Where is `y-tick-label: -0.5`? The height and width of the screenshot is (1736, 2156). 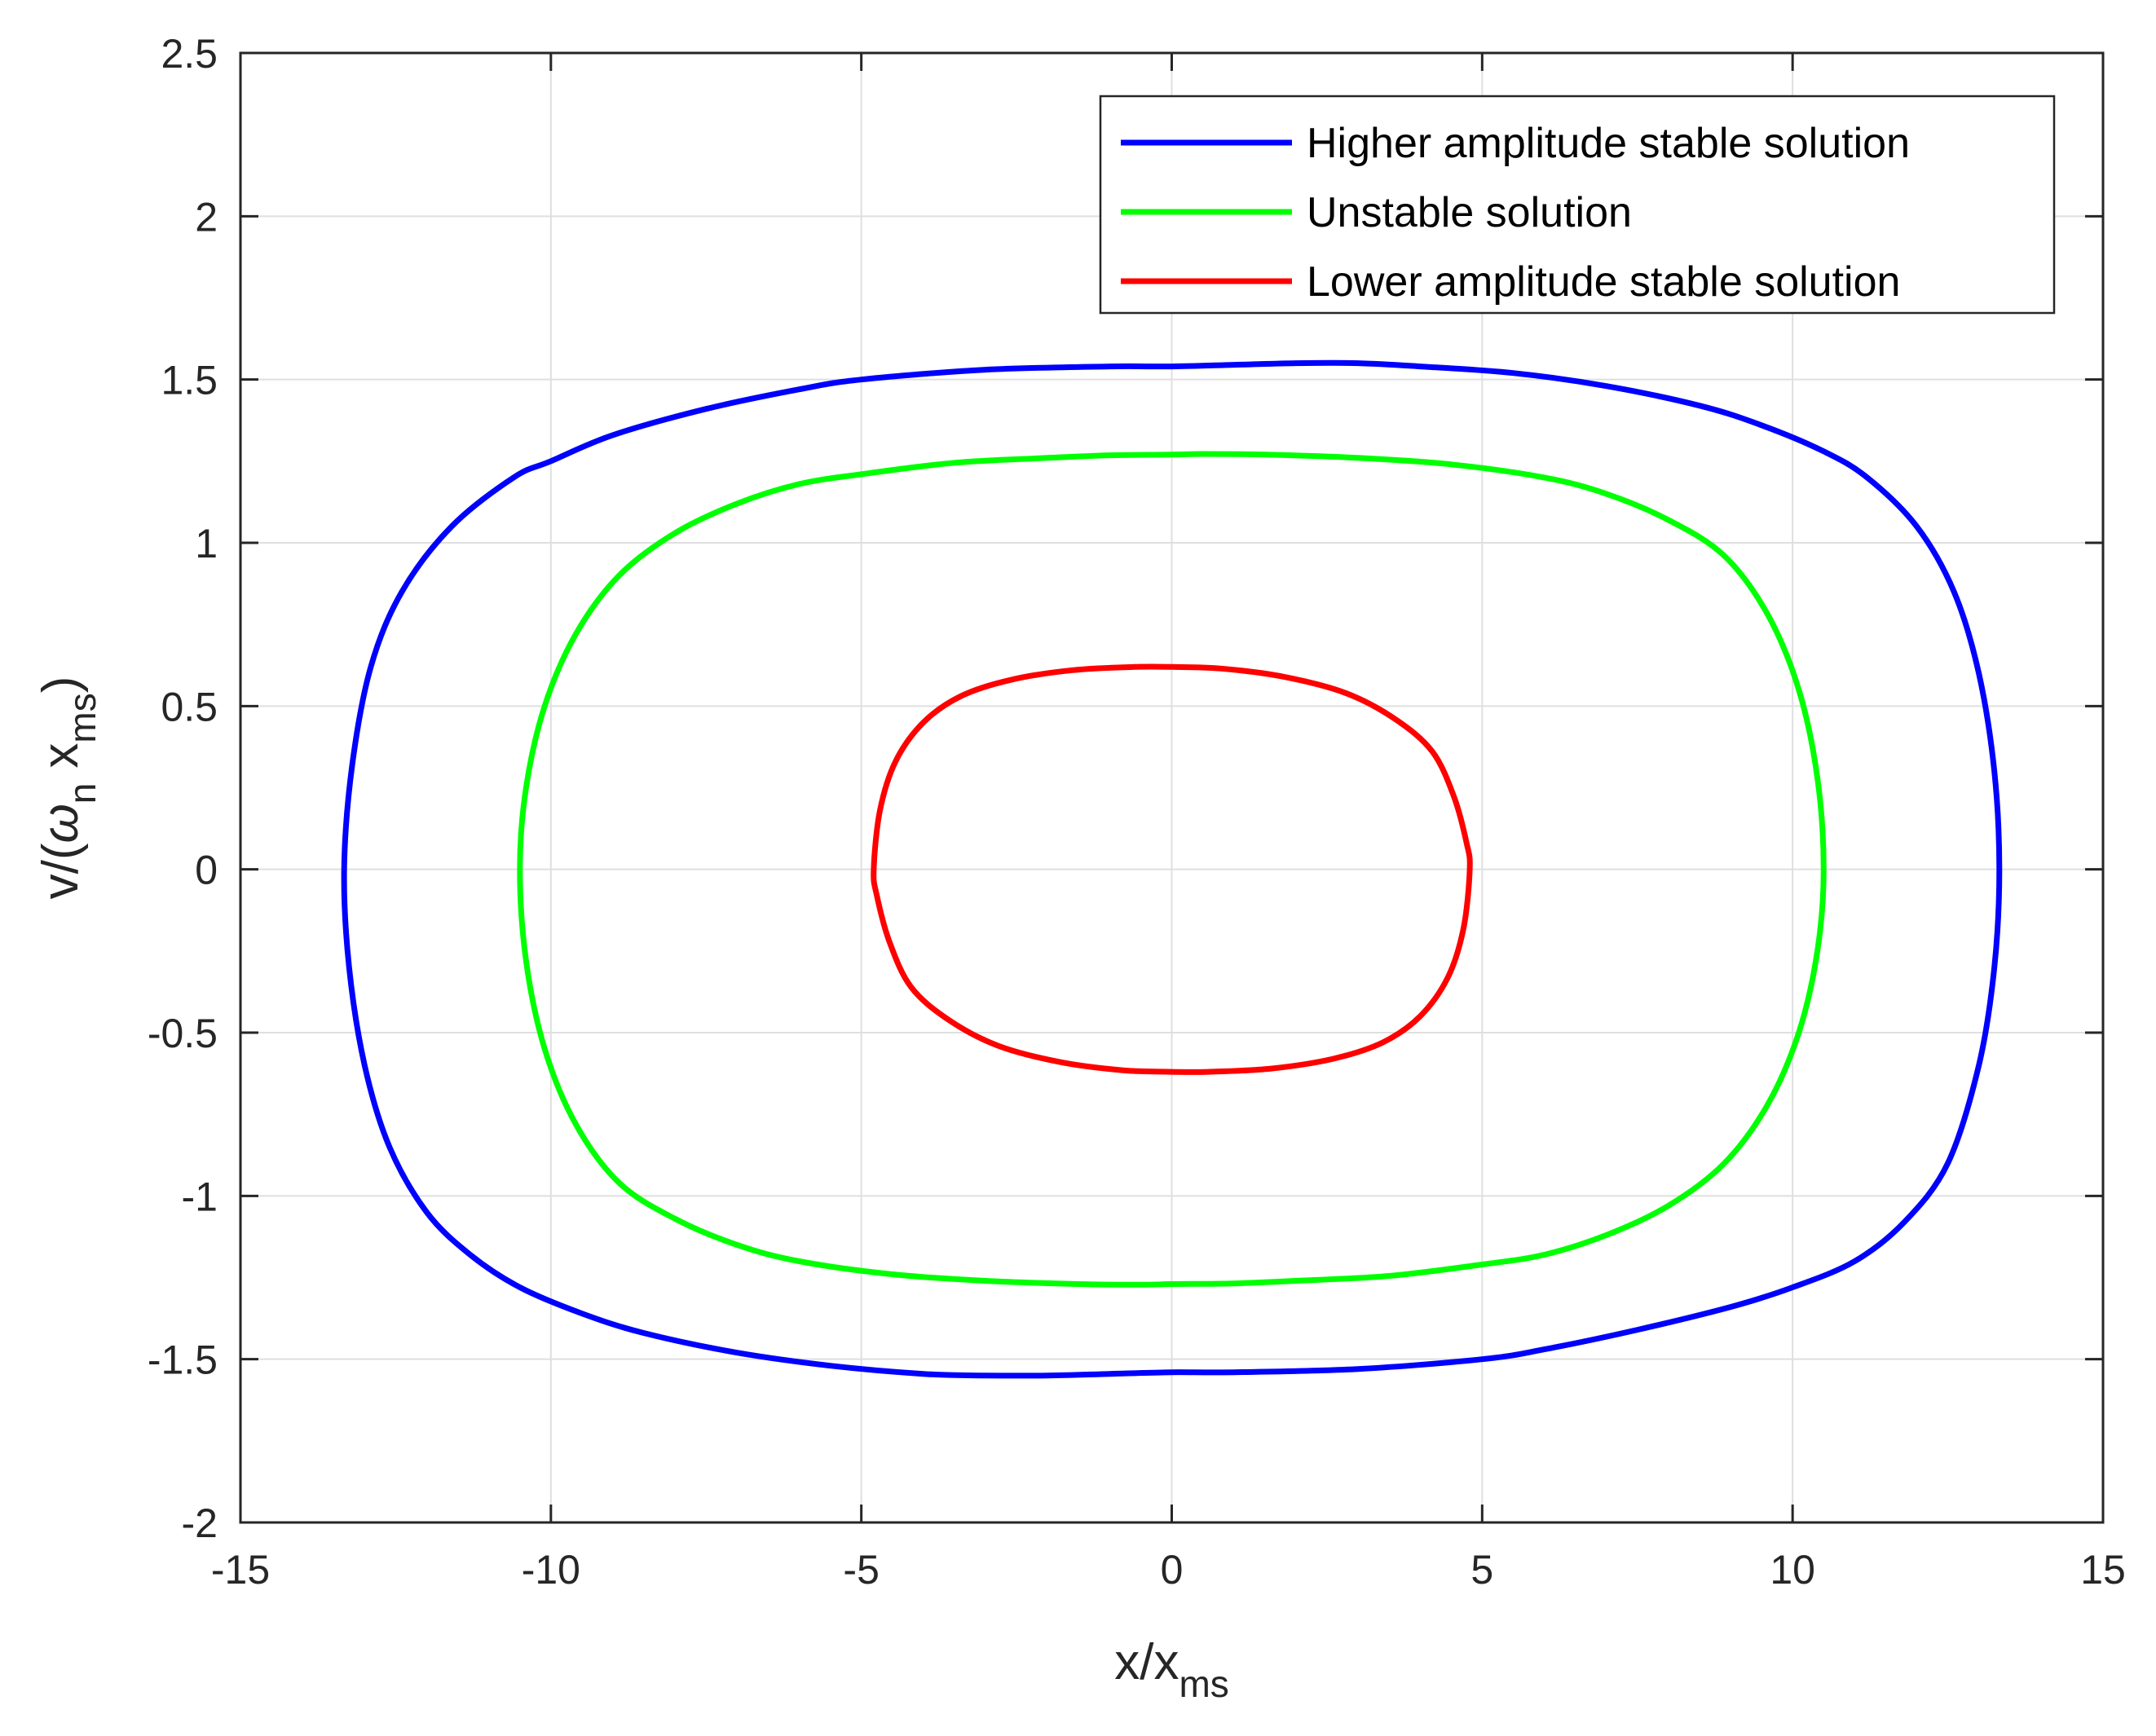
y-tick-label: -0.5 is located at coordinates (183, 1033).